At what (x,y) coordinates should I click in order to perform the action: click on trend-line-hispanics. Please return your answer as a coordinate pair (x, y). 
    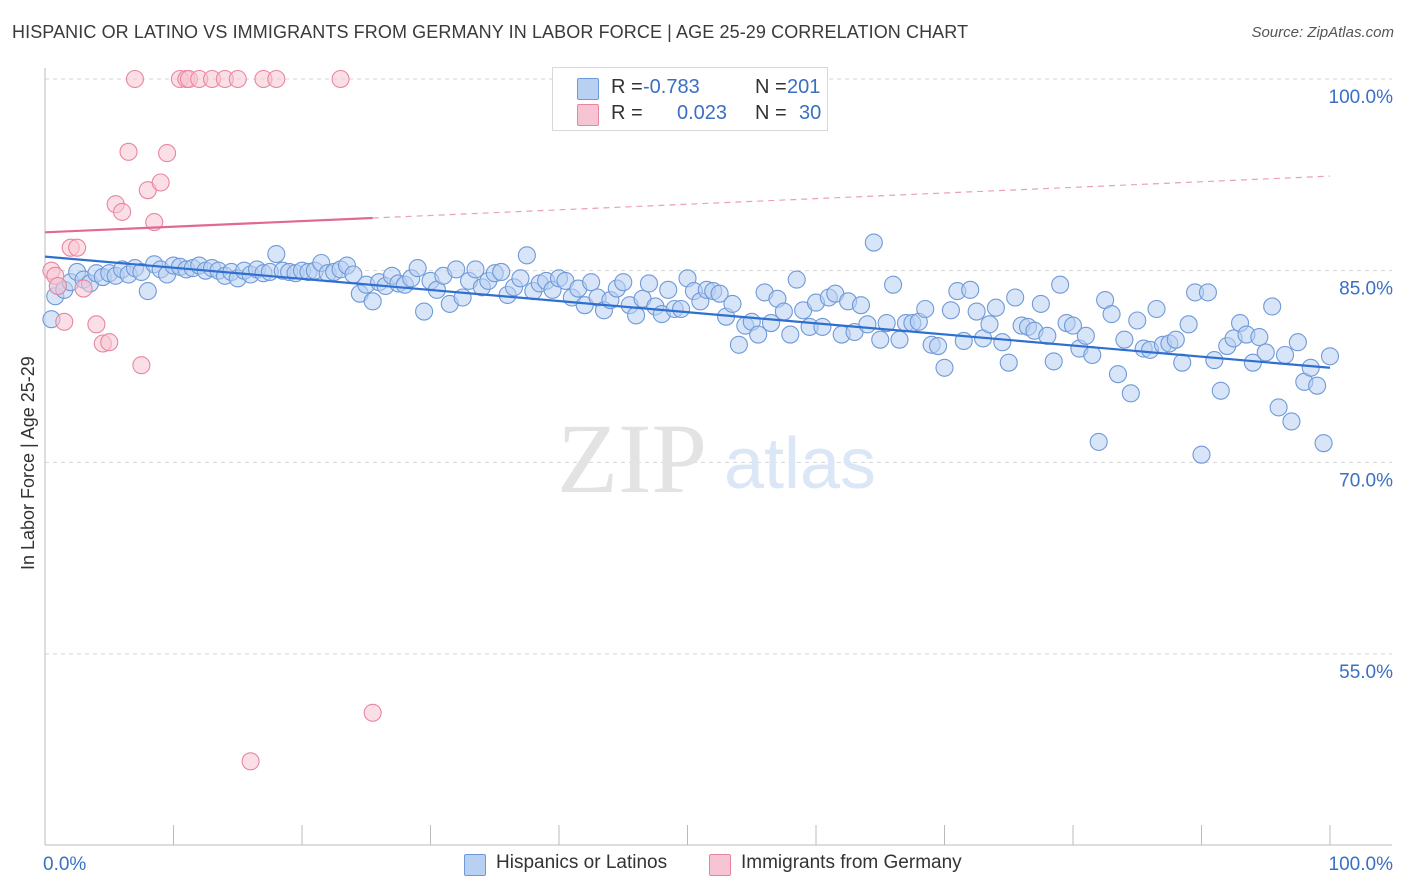
    Looking at the image, I should click on (687, 312).